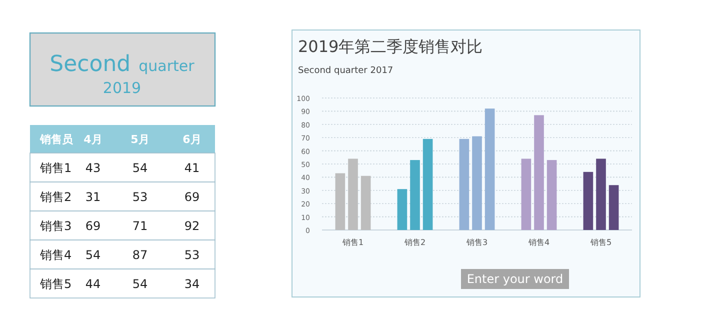 The height and width of the screenshot is (321, 720). Describe the element at coordinates (192, 139) in the screenshot. I see `text: 6月` at that location.